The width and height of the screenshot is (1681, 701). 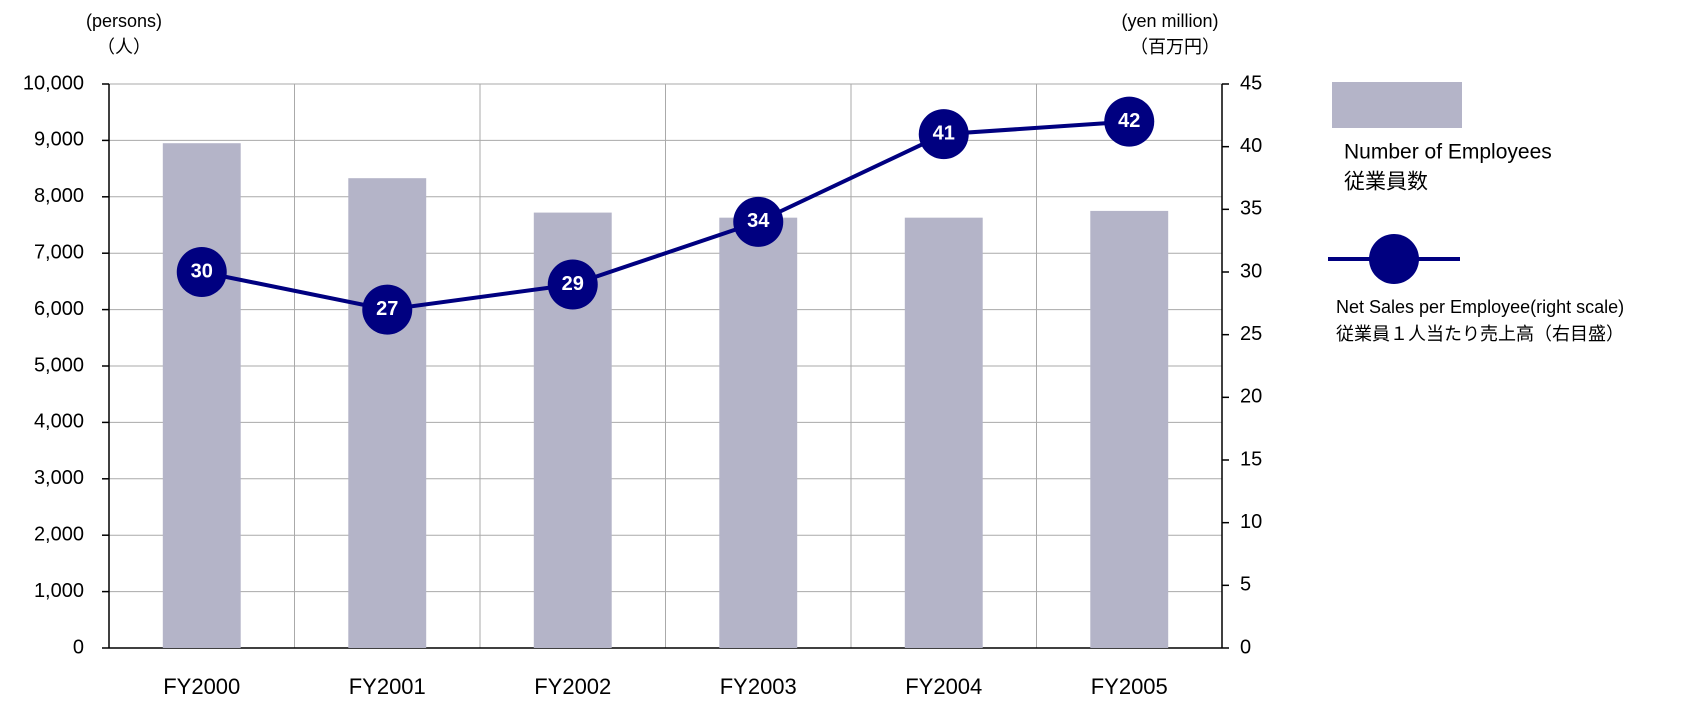 I want to click on legend-marker, so click(x=1394, y=259).